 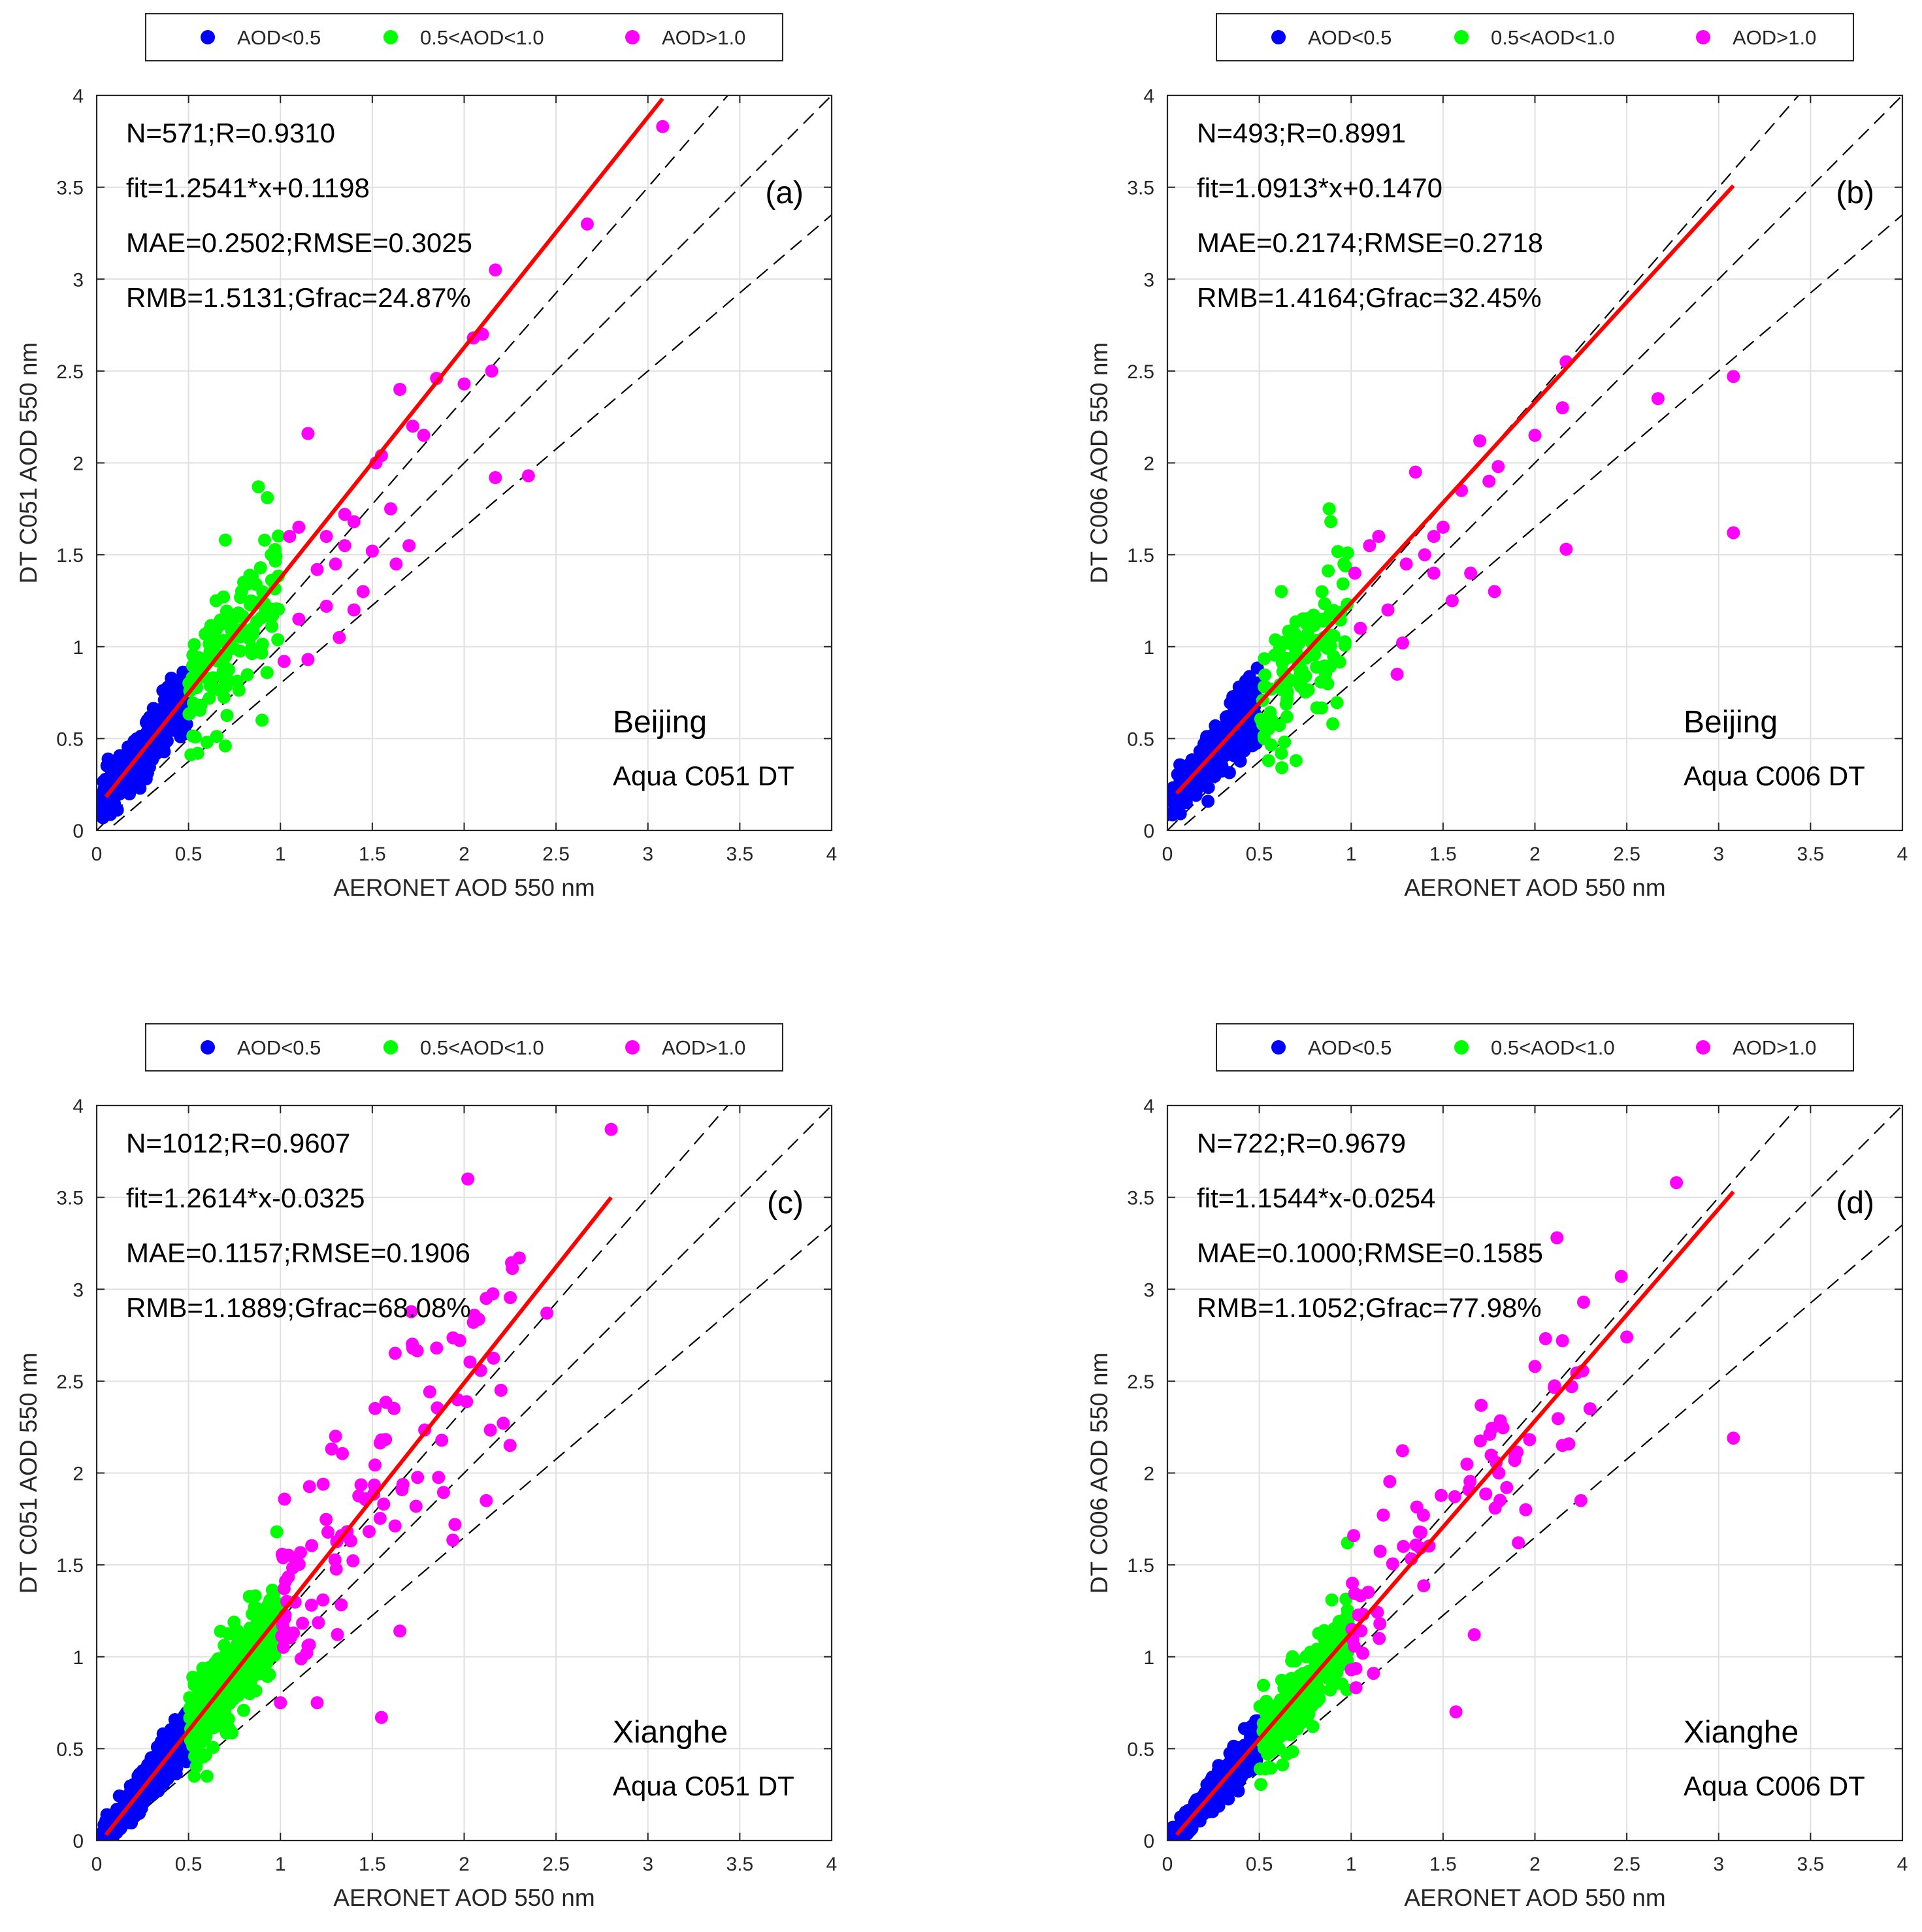 What do you see at coordinates (1140, 188) in the screenshot?
I see `y-tick-label: 3.5` at bounding box center [1140, 188].